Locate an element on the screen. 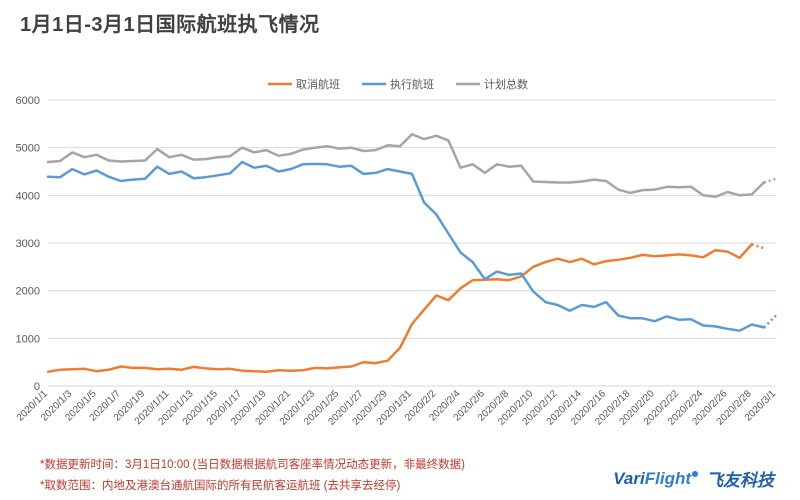  y-tick-label: 0 is located at coordinates (37, 387).